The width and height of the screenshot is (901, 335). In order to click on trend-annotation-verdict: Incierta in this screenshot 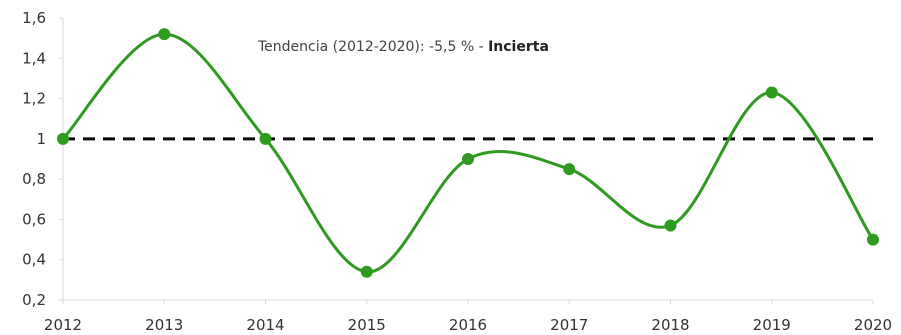, I will do `click(518, 47)`.